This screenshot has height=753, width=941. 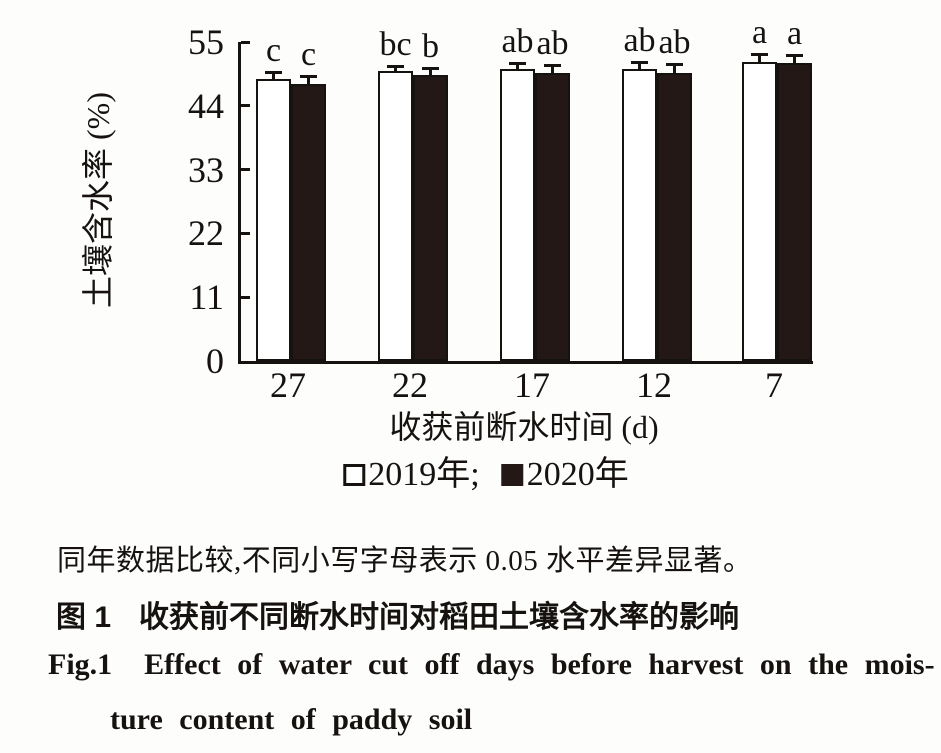 What do you see at coordinates (206, 233) in the screenshot?
I see `y-tick-label: 22` at bounding box center [206, 233].